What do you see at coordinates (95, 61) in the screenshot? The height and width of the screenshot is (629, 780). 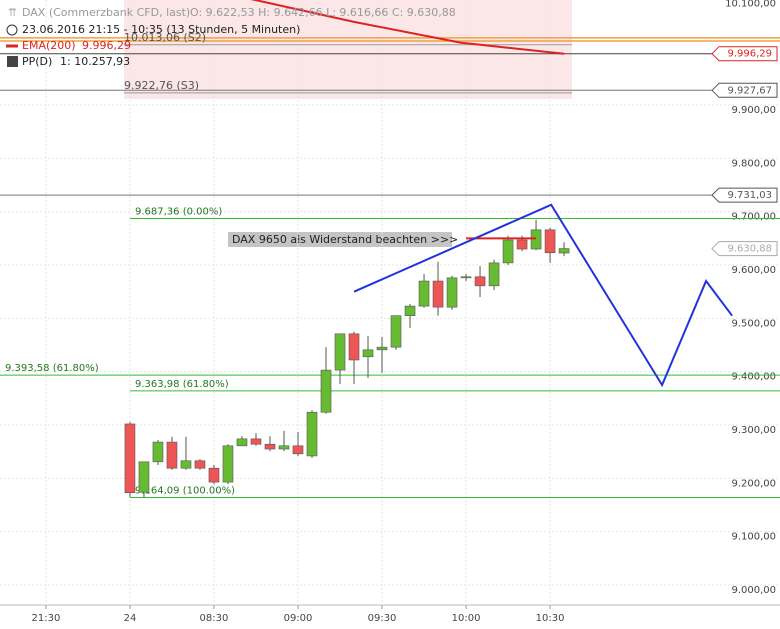 I see `legend-pp-value: 1: 10.257,93` at bounding box center [95, 61].